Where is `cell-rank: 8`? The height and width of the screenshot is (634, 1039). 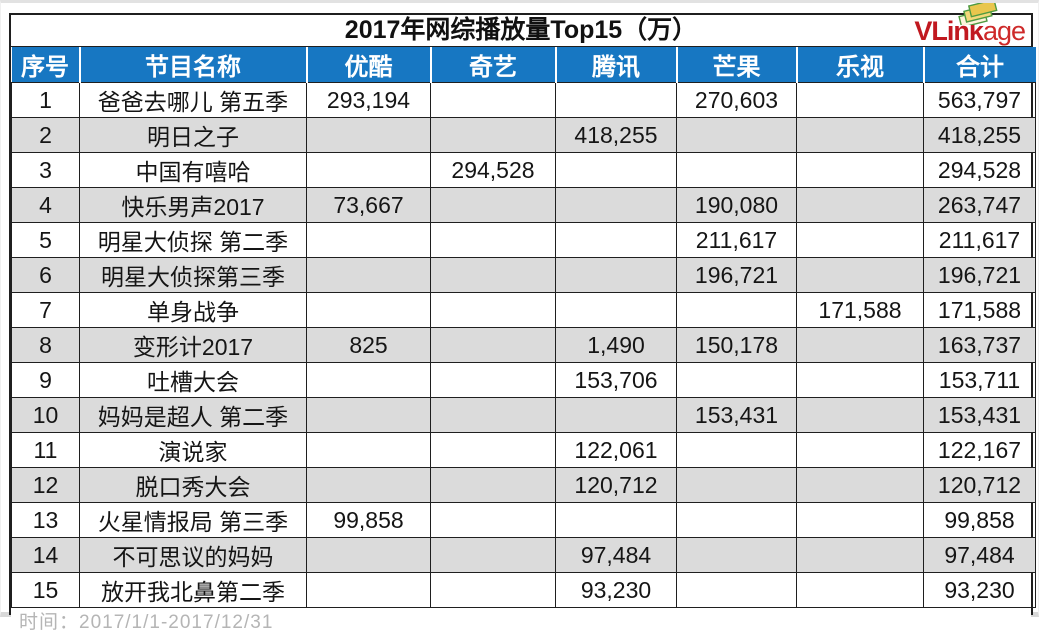 cell-rank: 8 is located at coordinates (45, 345).